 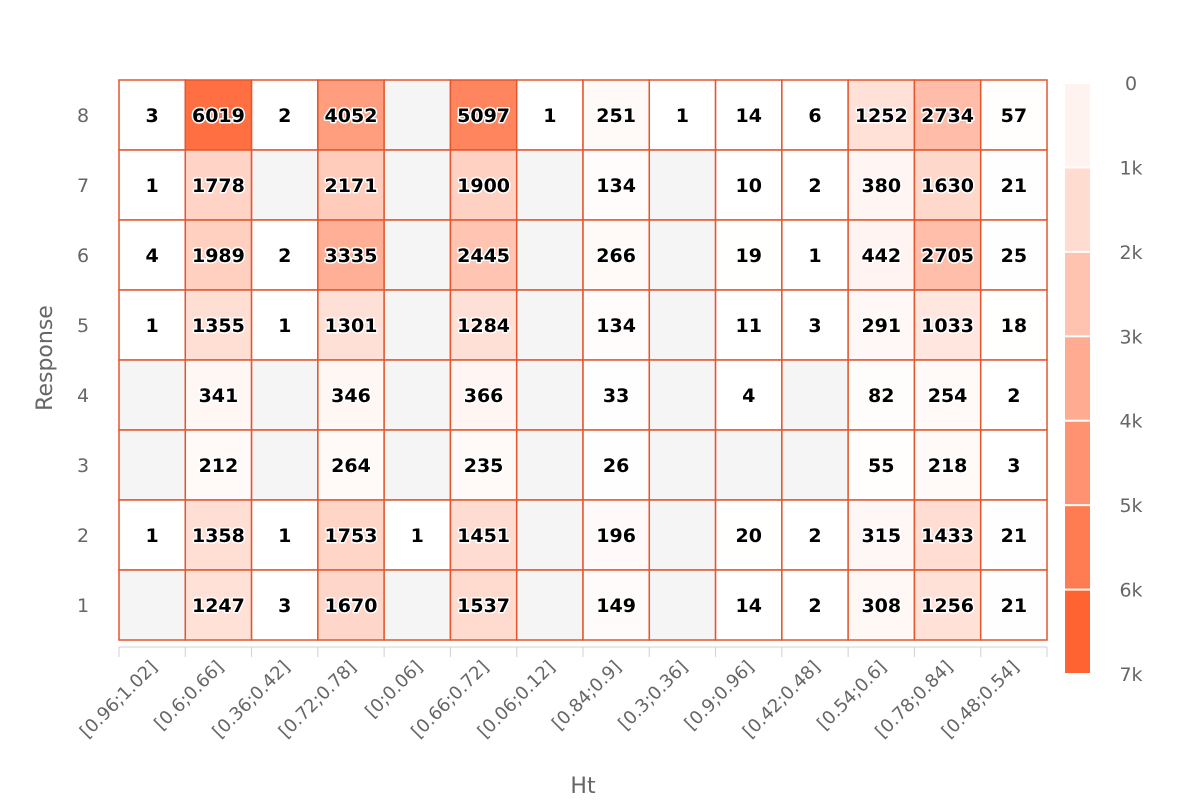 What do you see at coordinates (83, 466) in the screenshot?
I see `y-tick-label: 3` at bounding box center [83, 466].